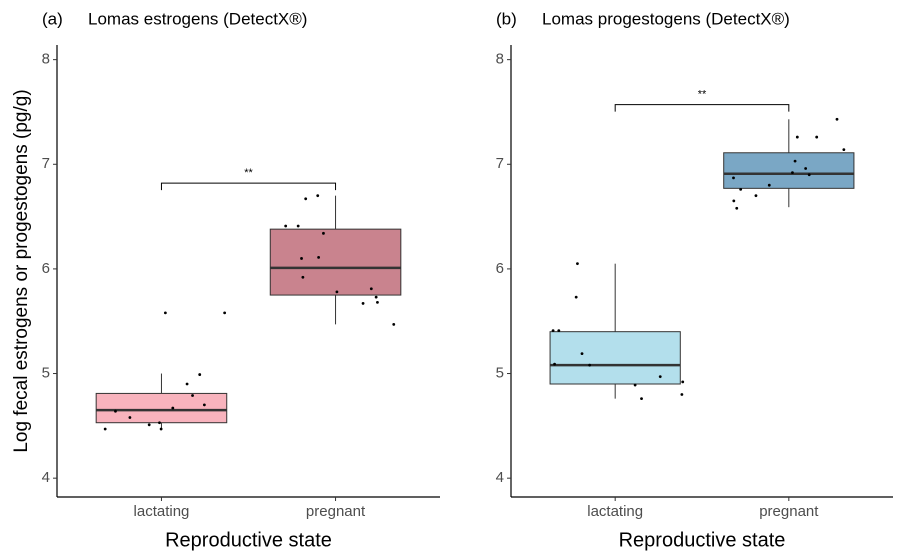 This screenshot has height=553, width=904. I want to click on chart-title: Lomas estrogens (DetectX®), so click(197, 18).